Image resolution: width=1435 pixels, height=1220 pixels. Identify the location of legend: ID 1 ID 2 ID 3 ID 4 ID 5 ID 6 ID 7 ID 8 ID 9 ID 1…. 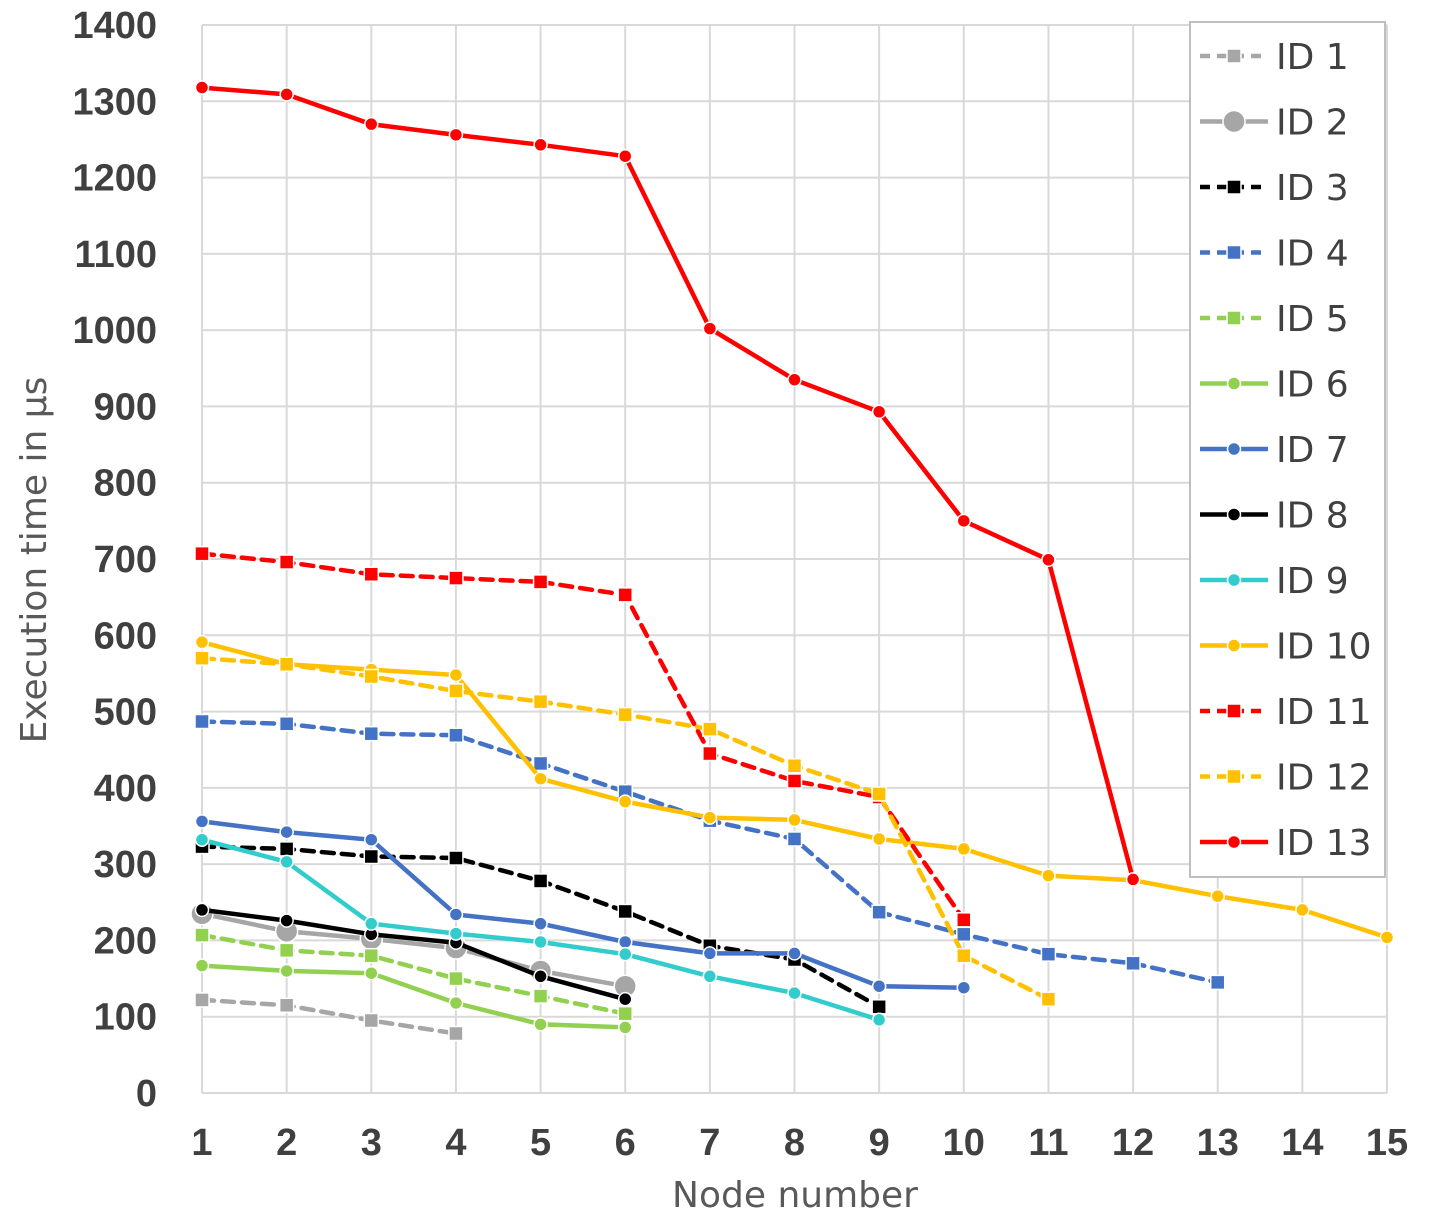
(1287, 449).